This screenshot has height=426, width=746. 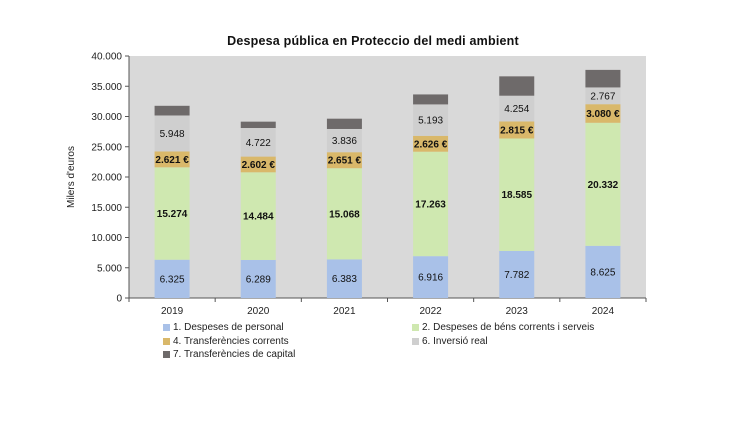 What do you see at coordinates (508, 327) in the screenshot?
I see `legend-label-bens-corrents: 2. Despeses de béns corrents i serveis` at bounding box center [508, 327].